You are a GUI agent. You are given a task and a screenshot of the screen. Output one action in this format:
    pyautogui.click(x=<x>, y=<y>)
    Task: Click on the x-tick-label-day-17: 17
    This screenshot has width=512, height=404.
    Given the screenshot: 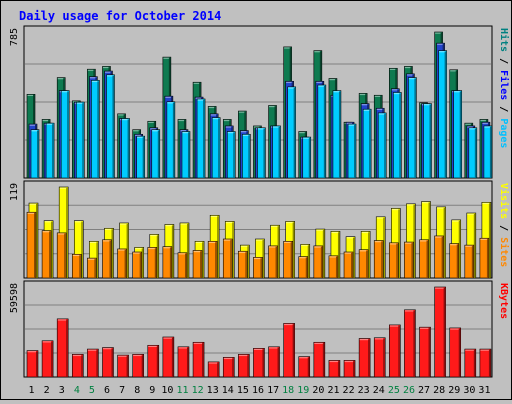 What is the action you would take?
    pyautogui.click(x=273, y=390)
    